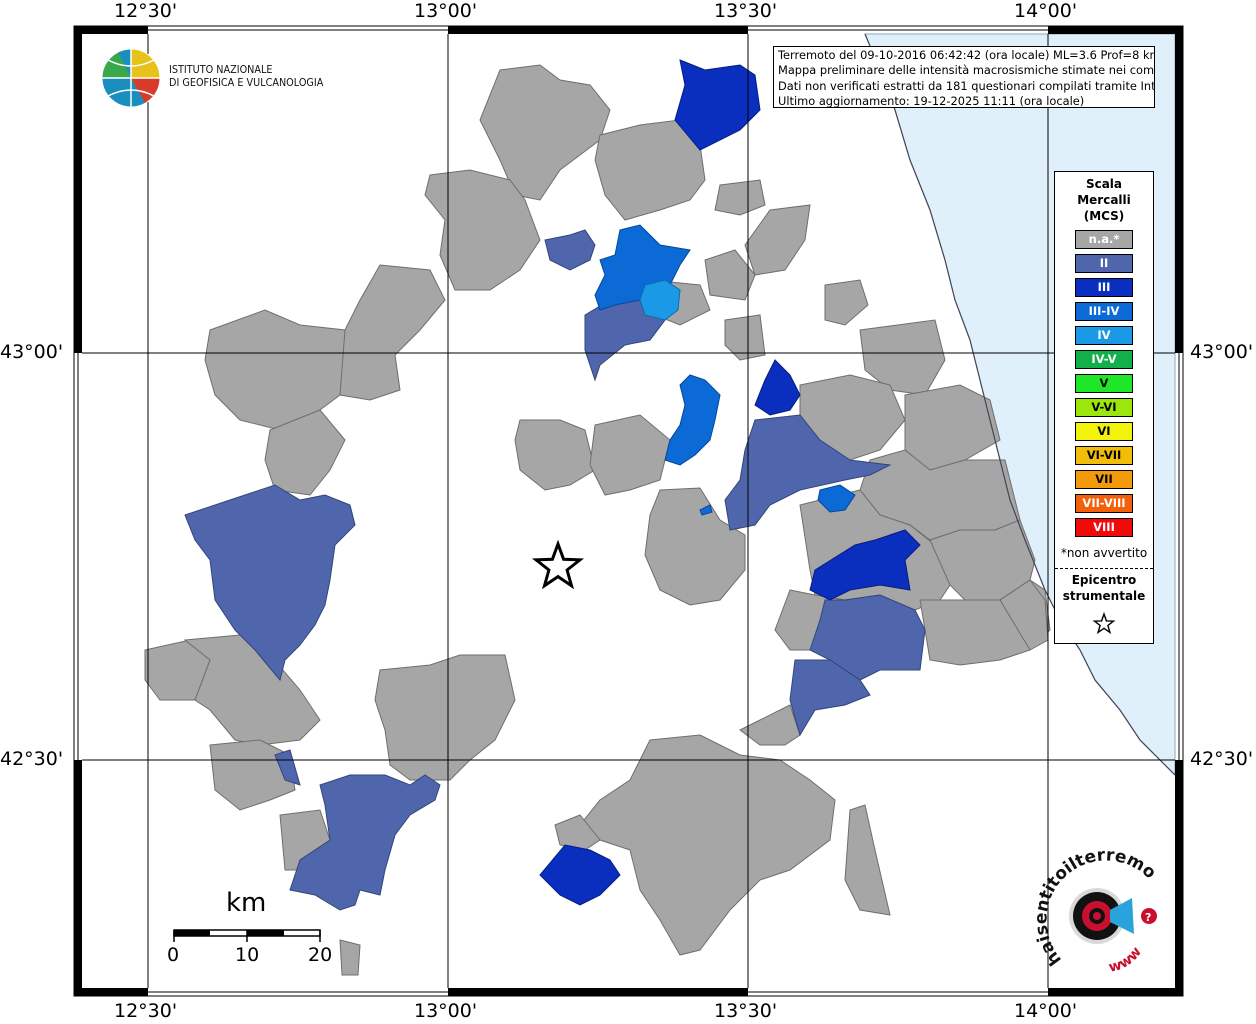 The width and height of the screenshot is (1256, 1024). Describe the element at coordinates (558, 564) in the screenshot. I see `epicenter-star` at that location.